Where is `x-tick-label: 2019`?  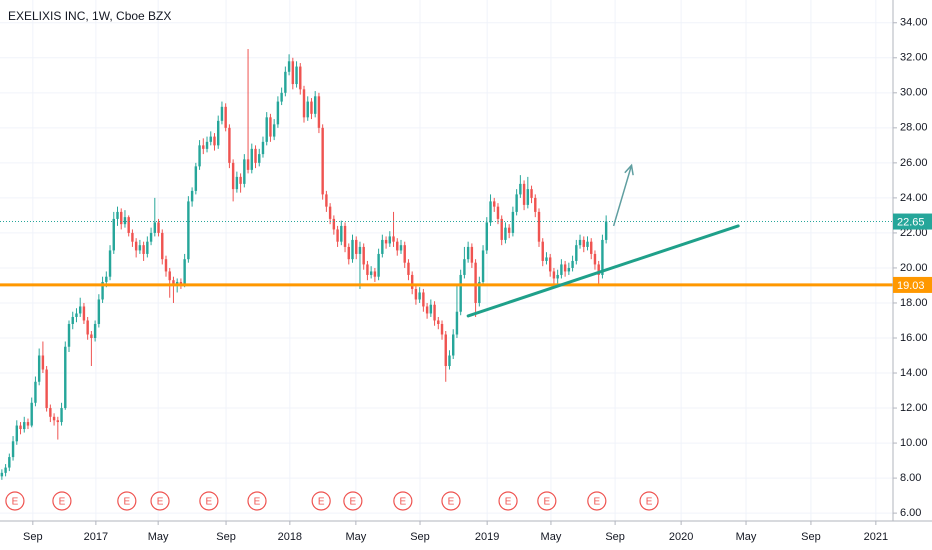 x-tick-label: 2019 is located at coordinates (487, 537).